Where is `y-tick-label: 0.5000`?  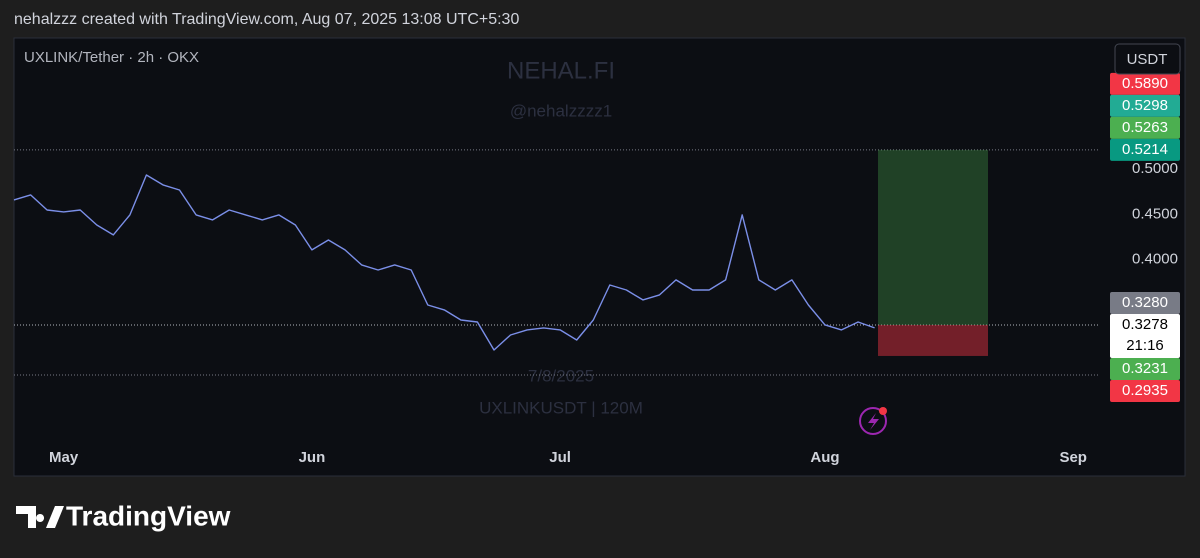 y-tick-label: 0.5000 is located at coordinates (1155, 168).